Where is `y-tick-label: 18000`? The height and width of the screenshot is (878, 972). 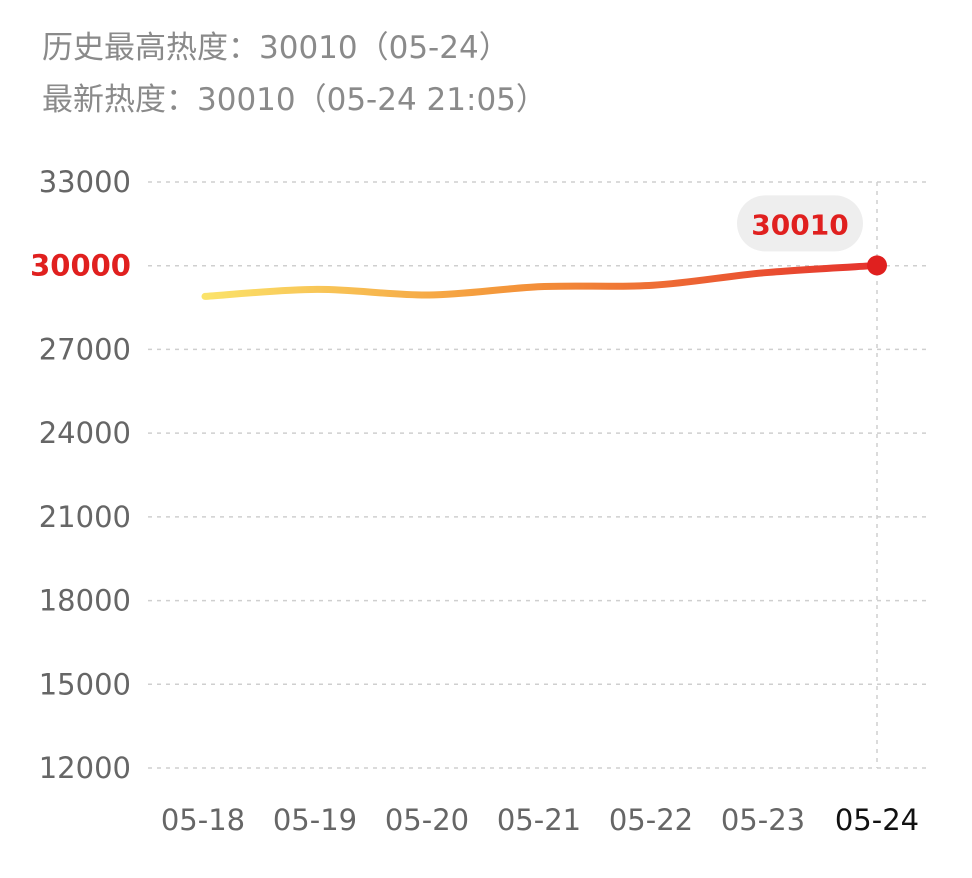
y-tick-label: 18000 is located at coordinates (85, 601).